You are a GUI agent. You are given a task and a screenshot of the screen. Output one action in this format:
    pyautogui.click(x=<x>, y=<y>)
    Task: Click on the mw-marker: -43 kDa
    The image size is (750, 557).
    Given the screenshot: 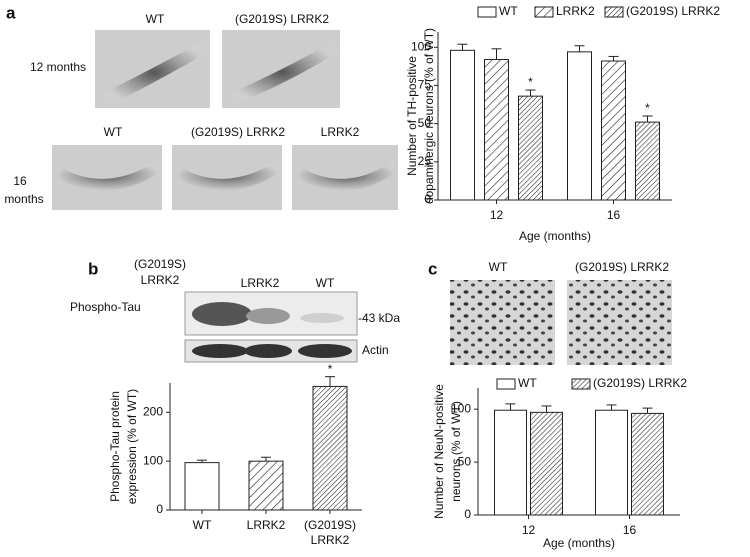 What is the action you would take?
    pyautogui.click(x=379, y=318)
    